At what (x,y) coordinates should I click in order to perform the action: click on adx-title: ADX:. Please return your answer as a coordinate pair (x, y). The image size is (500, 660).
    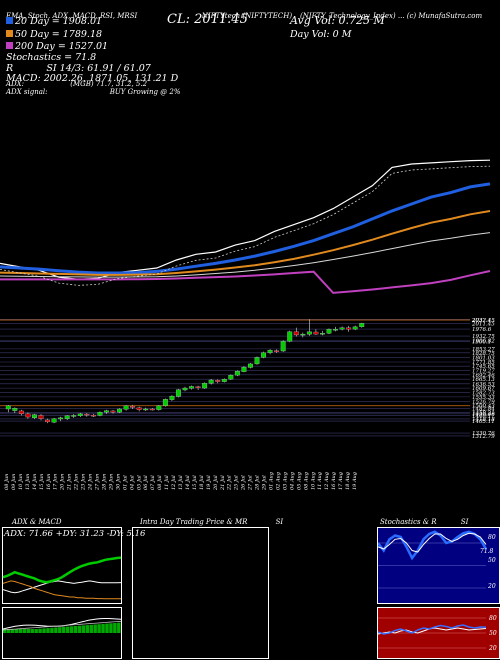
    Looking at the image, I should click on (15, 84).